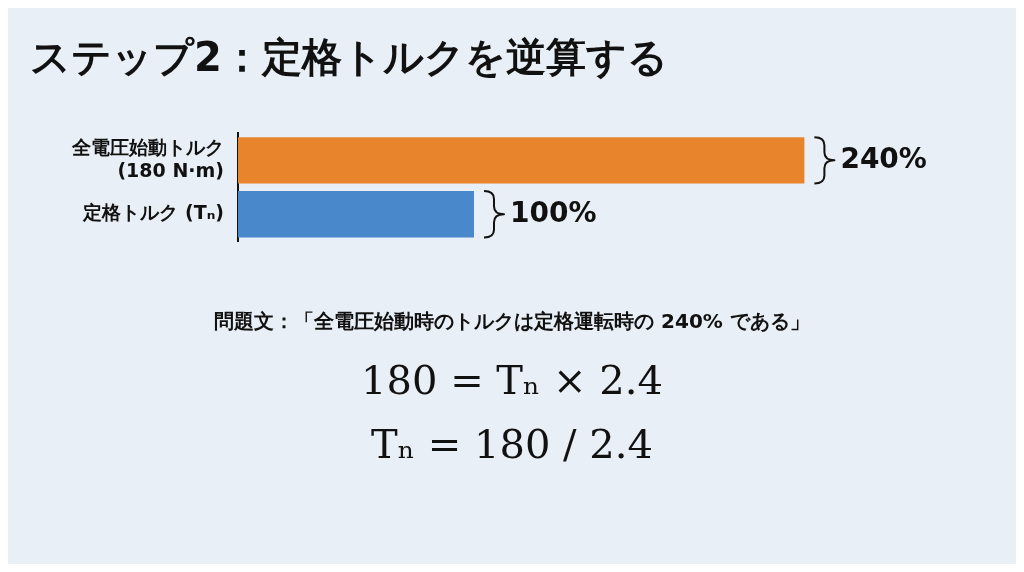 This screenshot has width=1024, height=572. What do you see at coordinates (512, 380) in the screenshot?
I see `text: 180 = Tₙ × 2.4` at bounding box center [512, 380].